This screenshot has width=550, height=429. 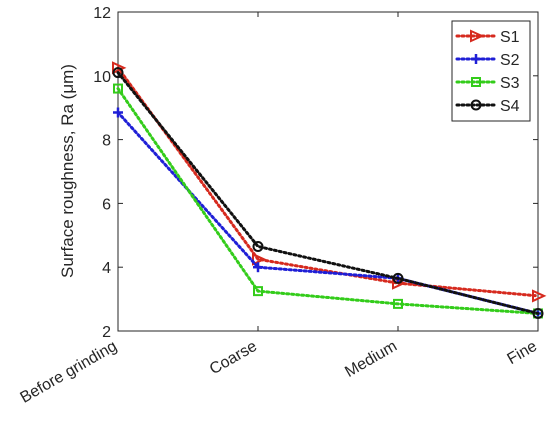 I want to click on y-tick-label: 2, so click(x=106, y=332).